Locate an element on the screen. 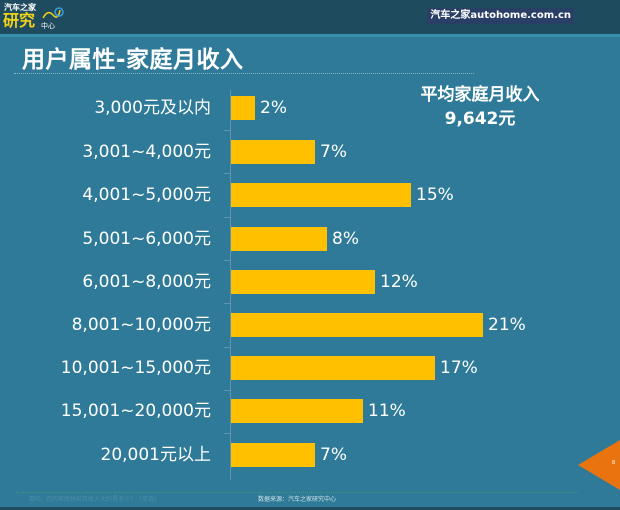 The height and width of the screenshot is (510, 620). chart-row: 3,001~4,000元 7% is located at coordinates (310, 152).